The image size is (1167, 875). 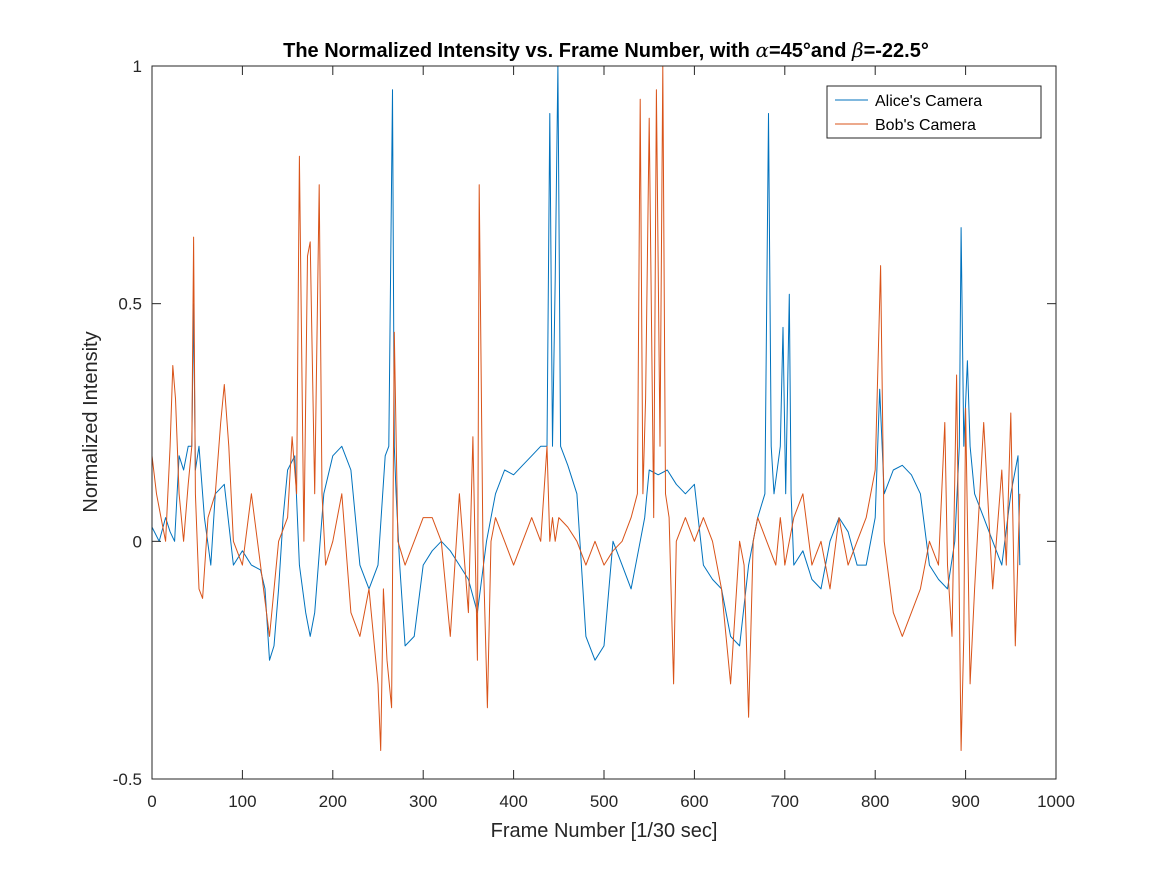 I want to click on legend-entry-2: Bob's Camera, so click(x=925, y=125).